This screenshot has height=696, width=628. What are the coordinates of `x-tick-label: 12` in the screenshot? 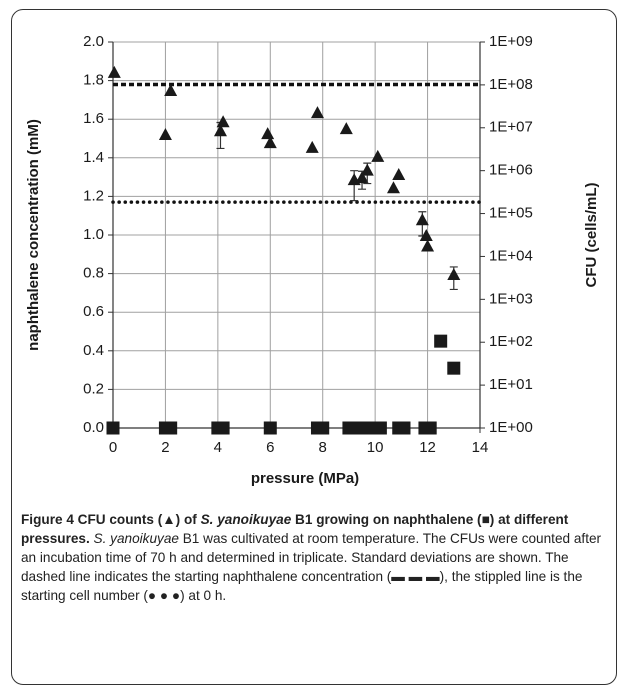 It's located at (427, 447).